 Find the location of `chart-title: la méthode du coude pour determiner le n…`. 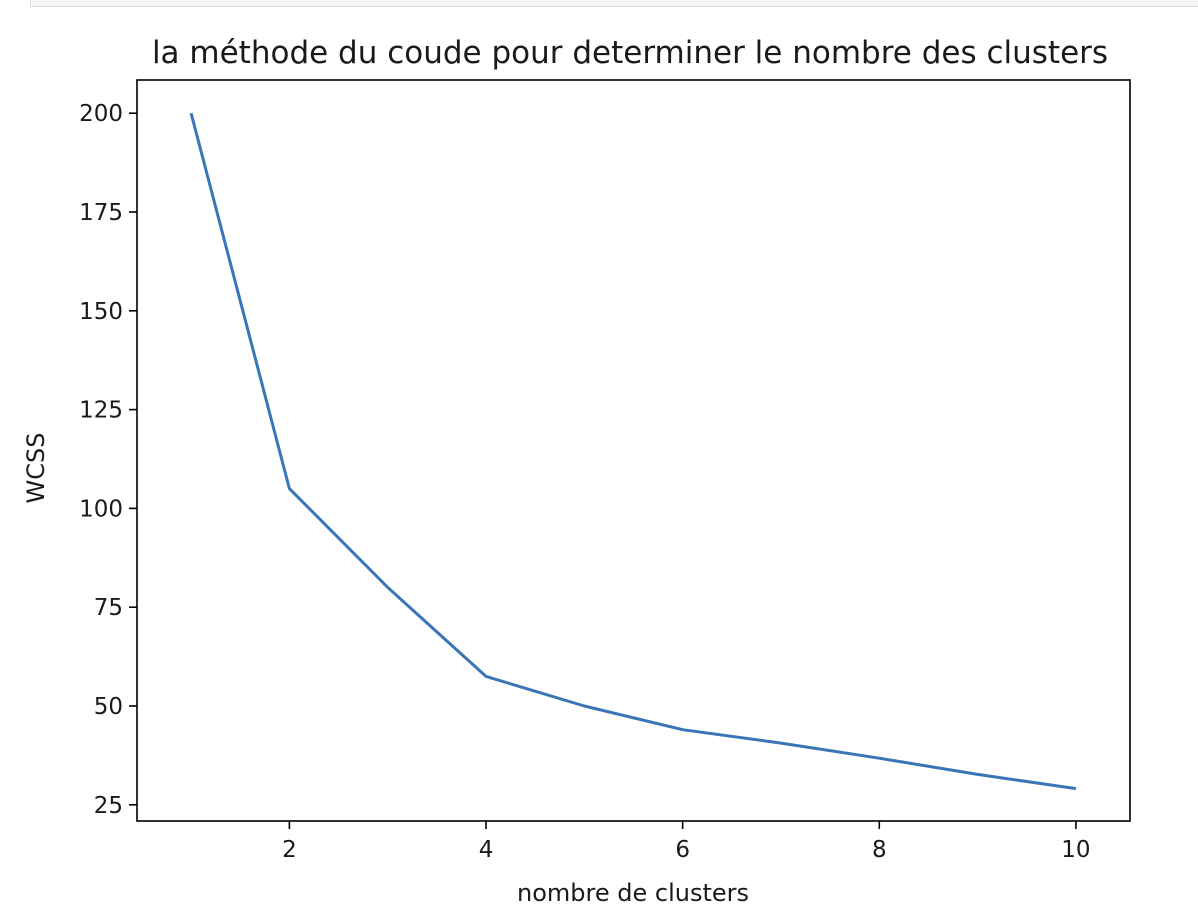

chart-title: la méthode du coude pour determiner le n… is located at coordinates (630, 53).